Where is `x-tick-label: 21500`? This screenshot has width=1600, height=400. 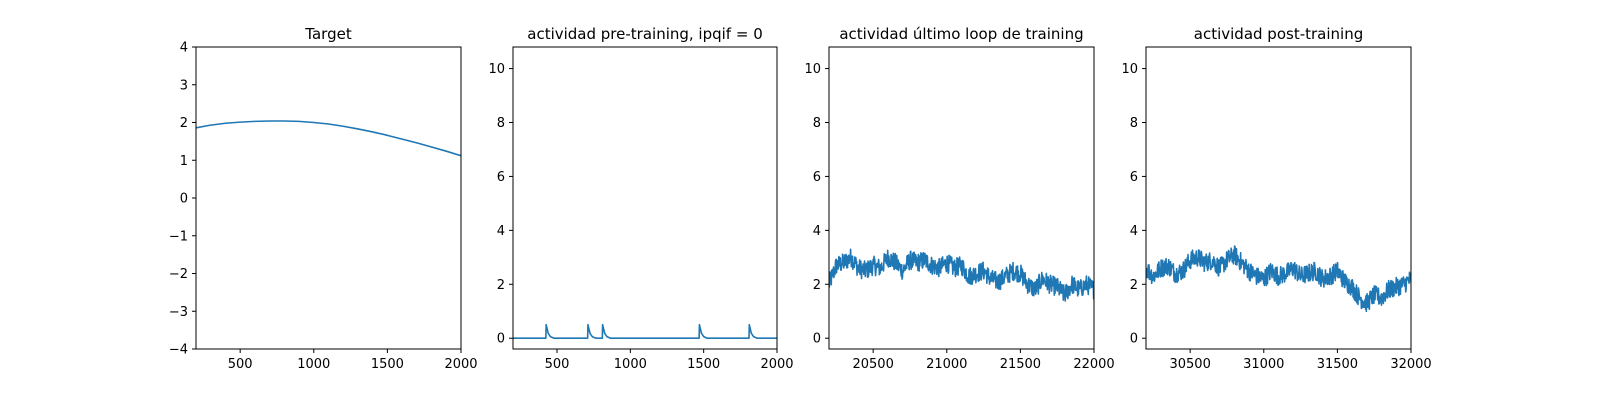 x-tick-label: 21500 is located at coordinates (1020, 364).